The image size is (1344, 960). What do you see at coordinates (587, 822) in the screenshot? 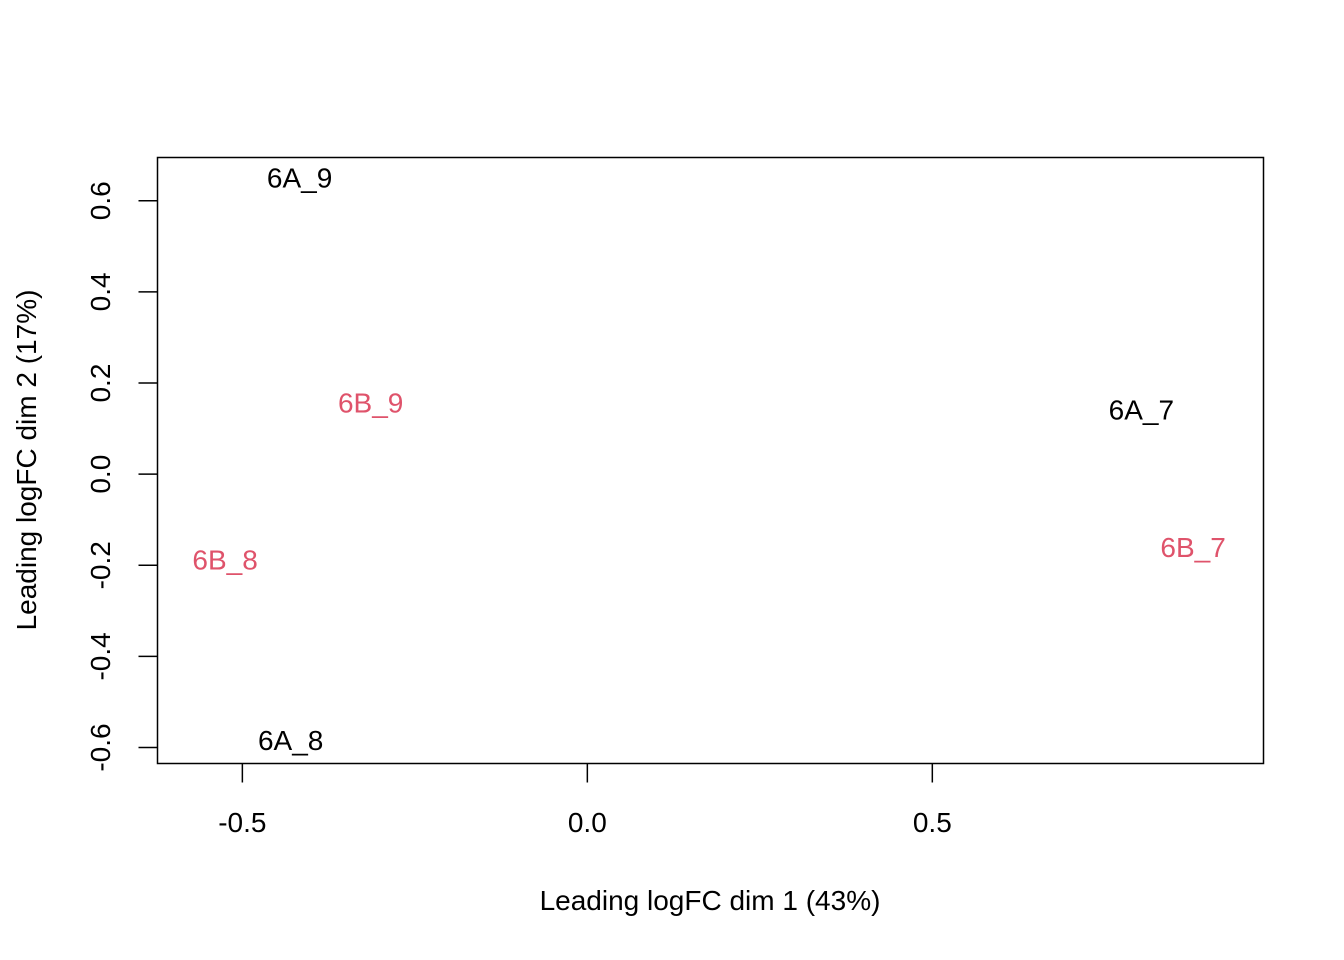
I see `x-tick-label: 0.0` at bounding box center [587, 822].